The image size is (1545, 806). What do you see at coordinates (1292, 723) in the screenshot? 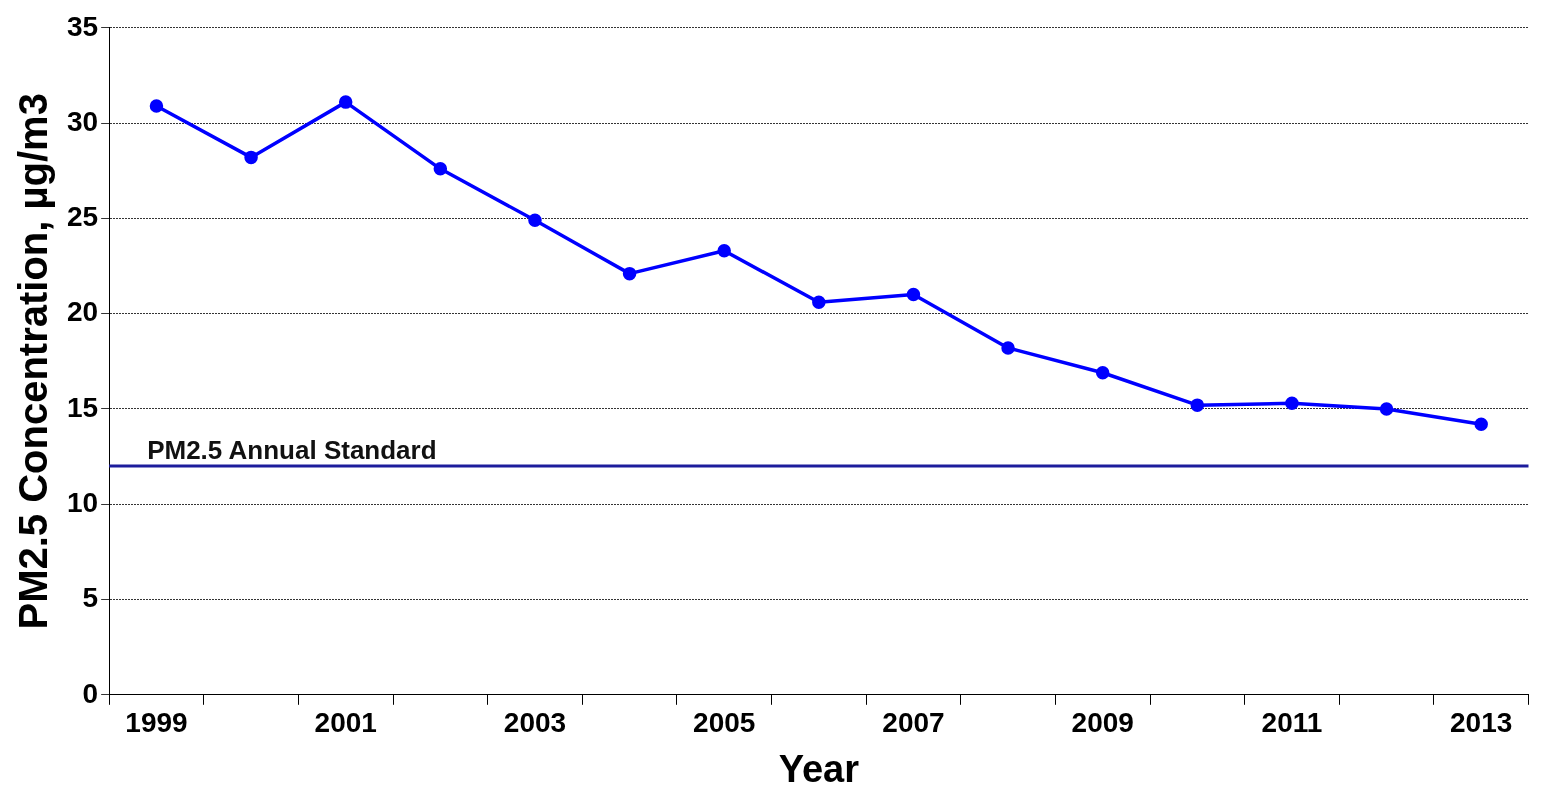
I see `x-tick-label: 2011` at bounding box center [1292, 723].